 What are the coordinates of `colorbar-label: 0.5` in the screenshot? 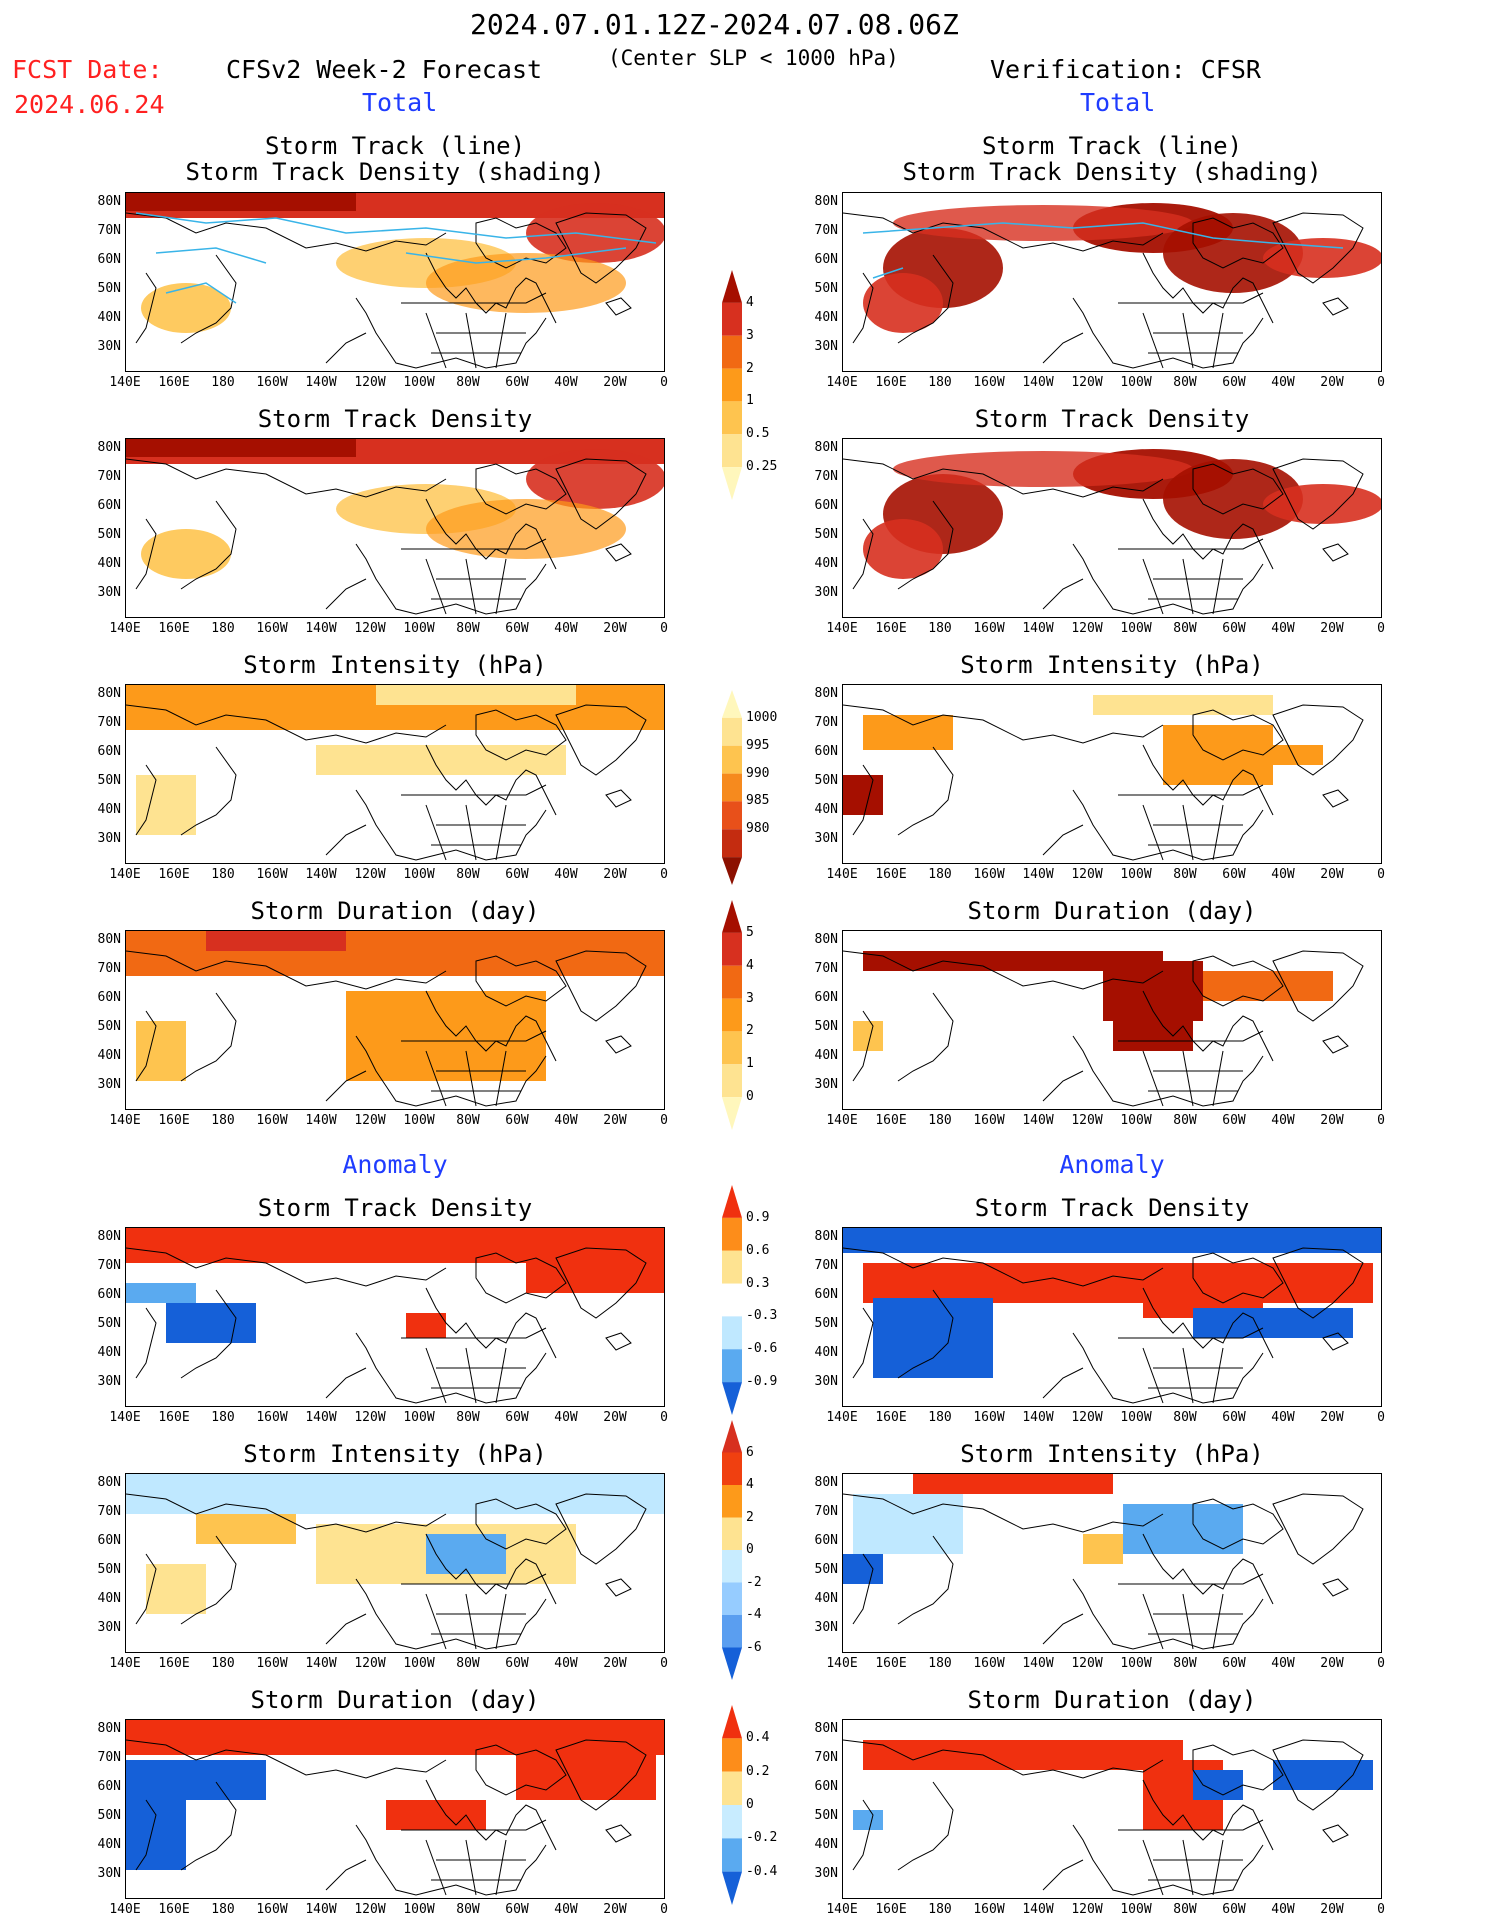 It's located at (758, 434).